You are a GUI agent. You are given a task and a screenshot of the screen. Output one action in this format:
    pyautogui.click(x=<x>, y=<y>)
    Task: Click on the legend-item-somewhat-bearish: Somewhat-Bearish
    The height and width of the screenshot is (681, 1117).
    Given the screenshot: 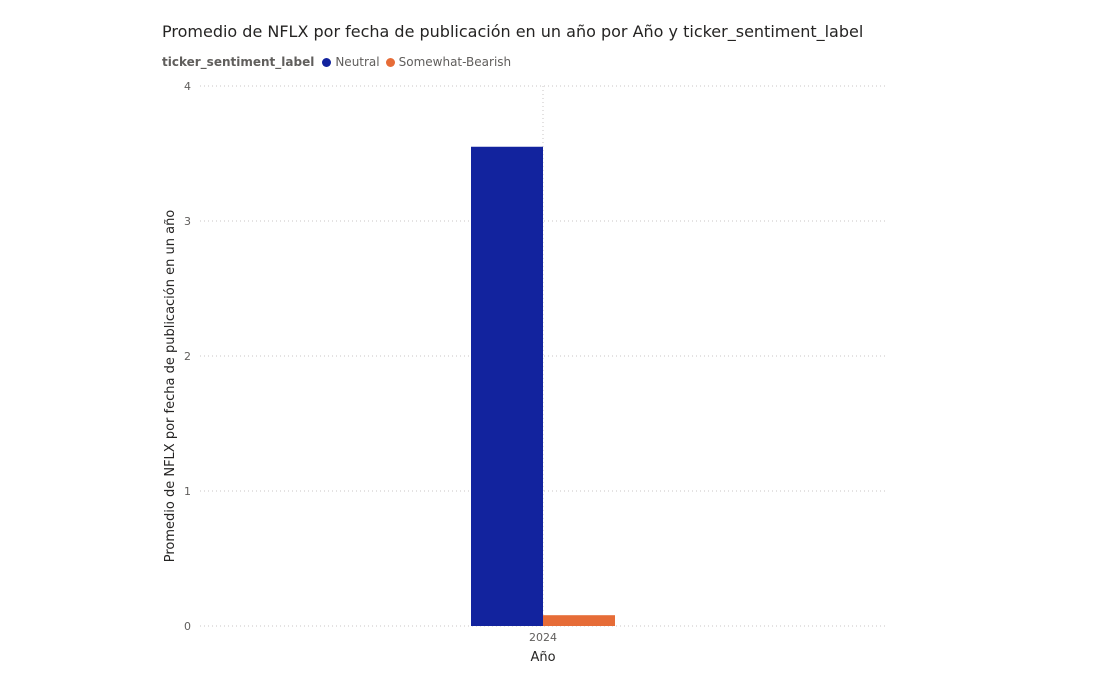 What is the action you would take?
    pyautogui.click(x=448, y=62)
    